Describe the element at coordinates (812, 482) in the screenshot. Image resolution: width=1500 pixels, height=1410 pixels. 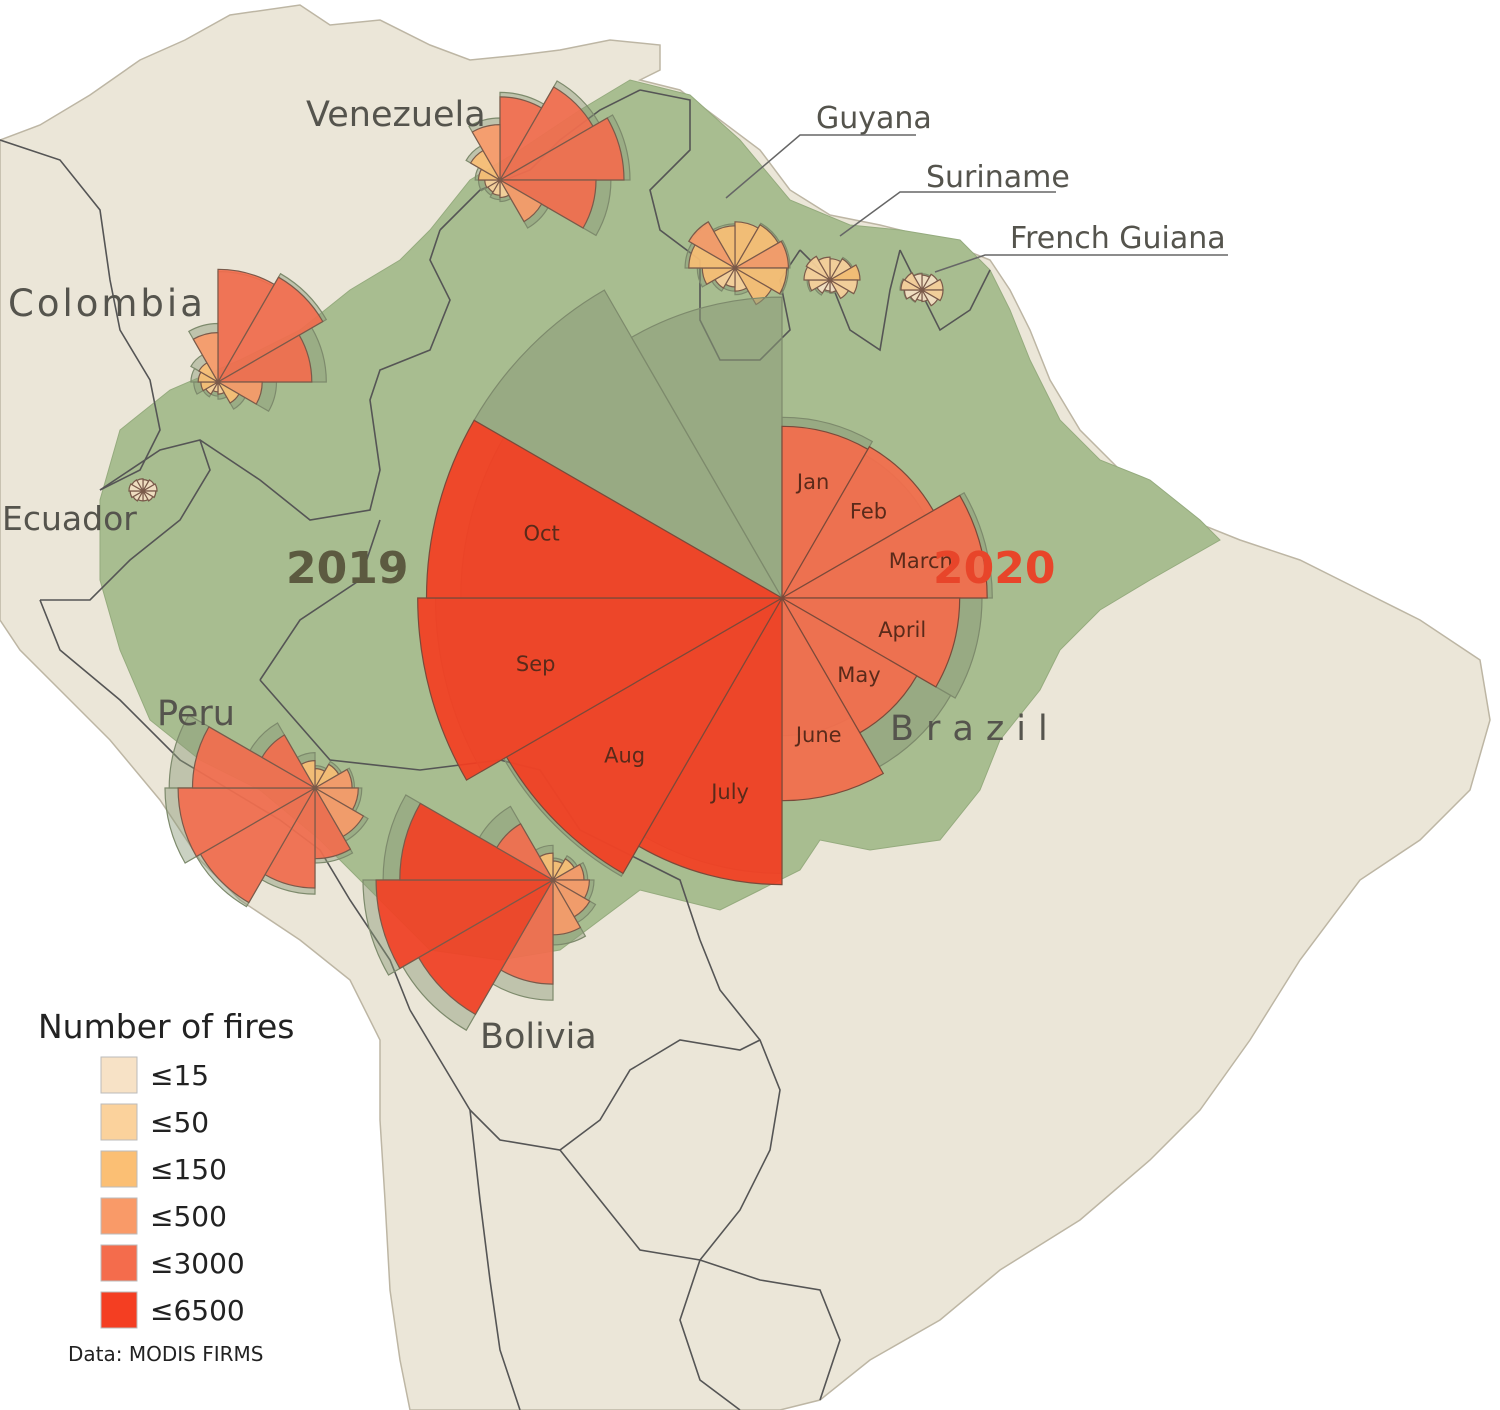
I see `month-label-jan: Jan` at that location.